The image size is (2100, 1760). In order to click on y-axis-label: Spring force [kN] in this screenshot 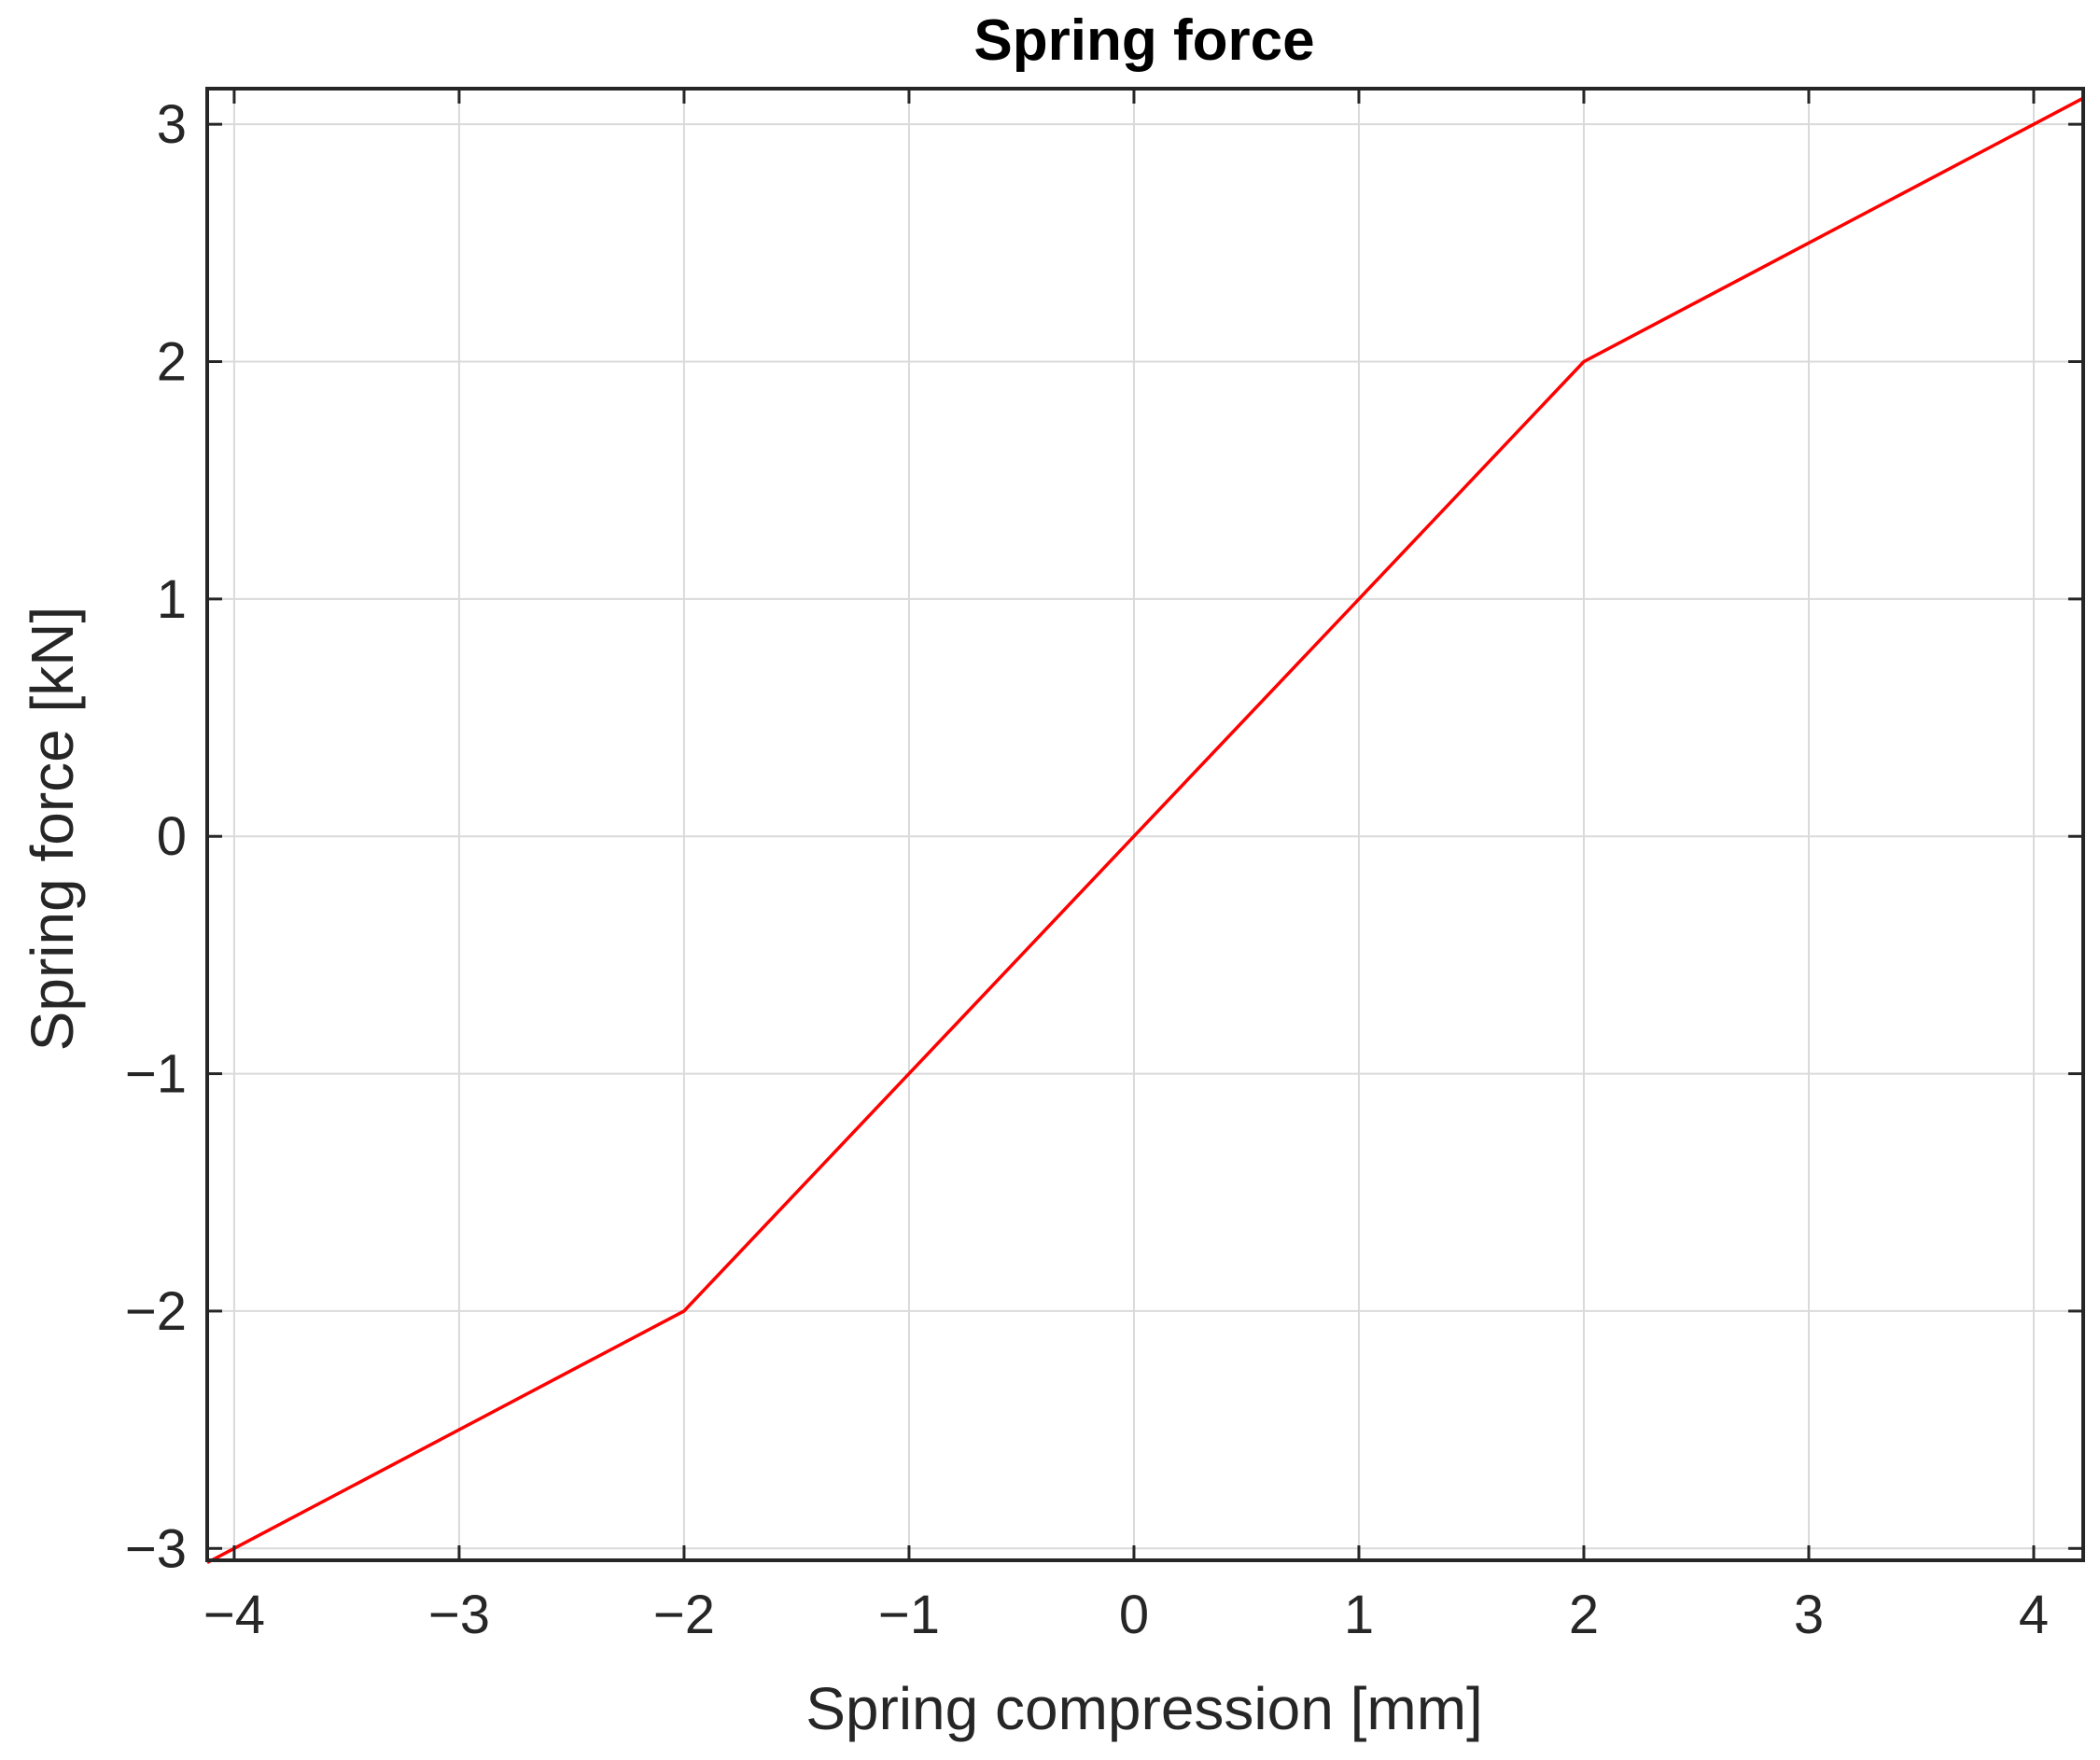, I will do `click(52, 829)`.